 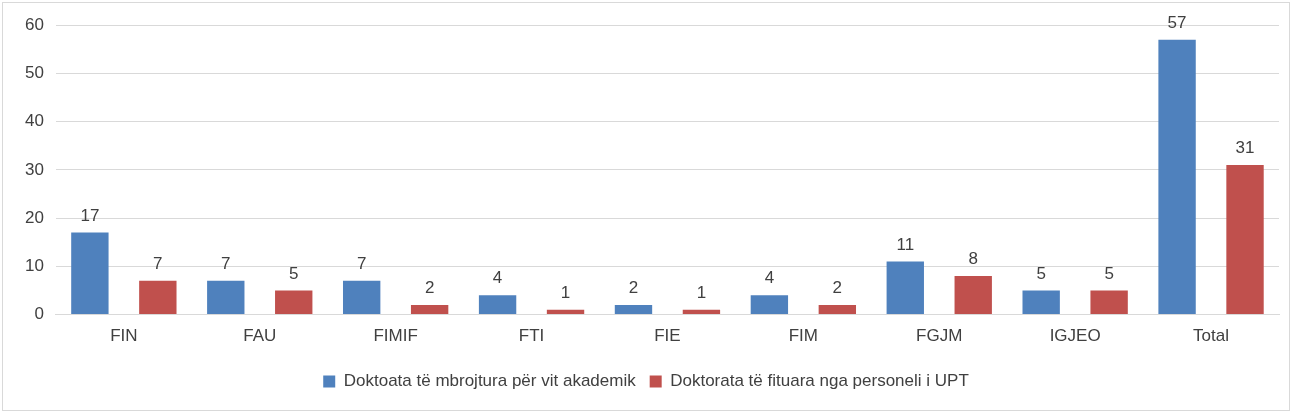 What do you see at coordinates (531, 336) in the screenshot?
I see `x-tick-label: FTI` at bounding box center [531, 336].